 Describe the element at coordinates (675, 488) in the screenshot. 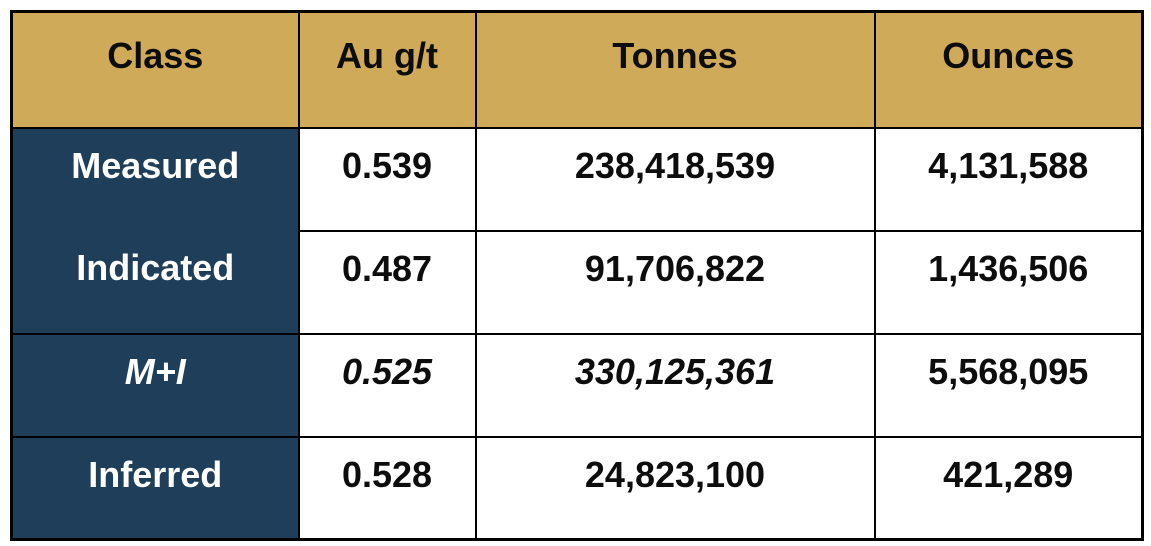

I see `cell-inferred-tonnes: 24,823,100` at that location.